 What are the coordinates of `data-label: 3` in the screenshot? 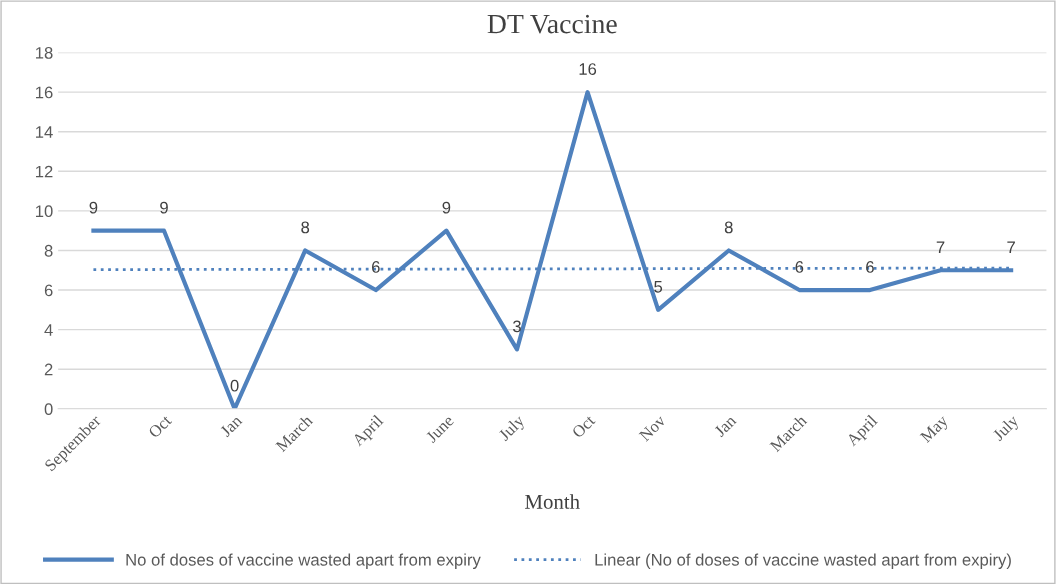 It's located at (516, 326).